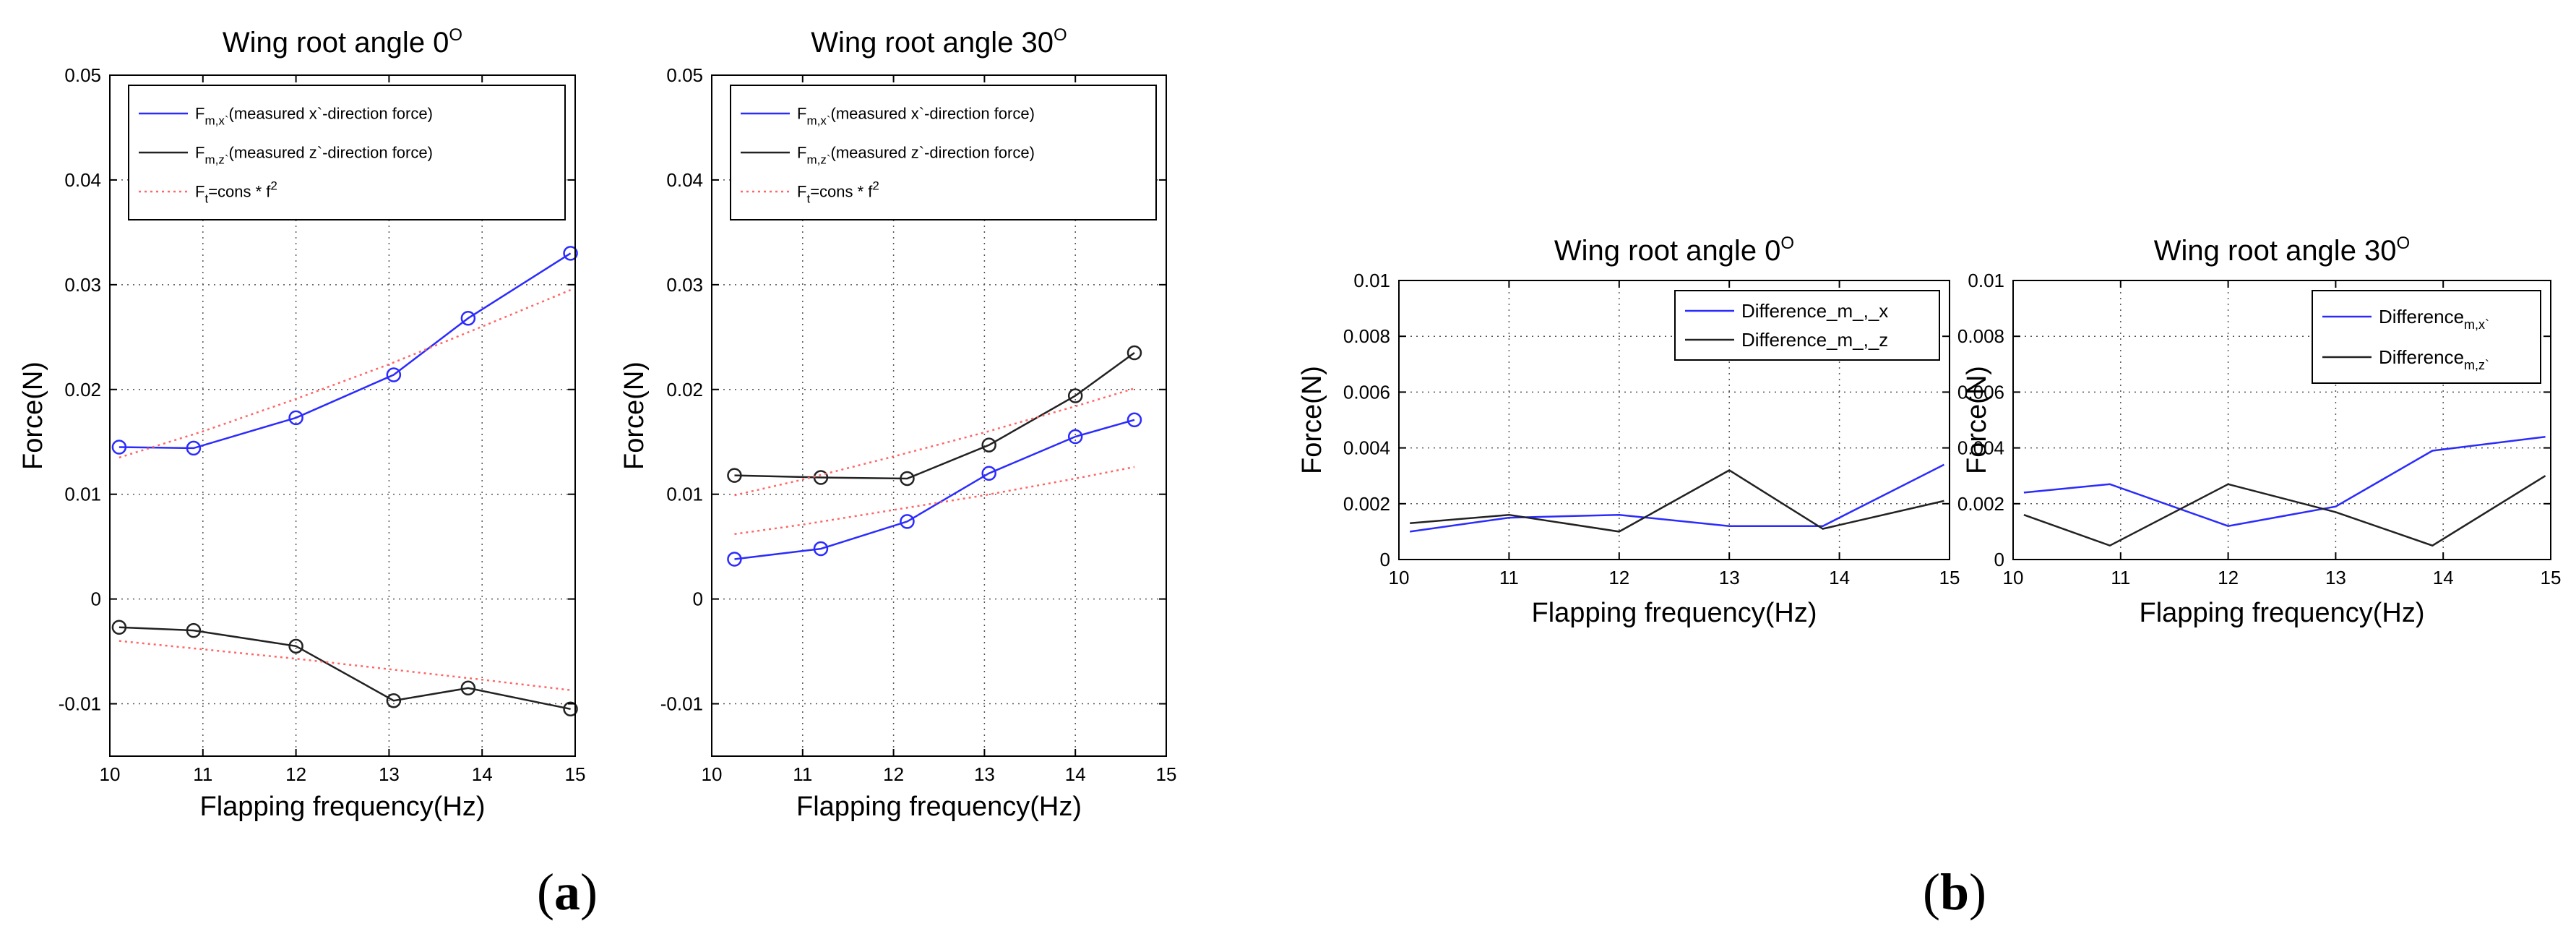  Describe the element at coordinates (933, 114) in the screenshot. I see `legend-text: (measured x`-direction force)` at that location.